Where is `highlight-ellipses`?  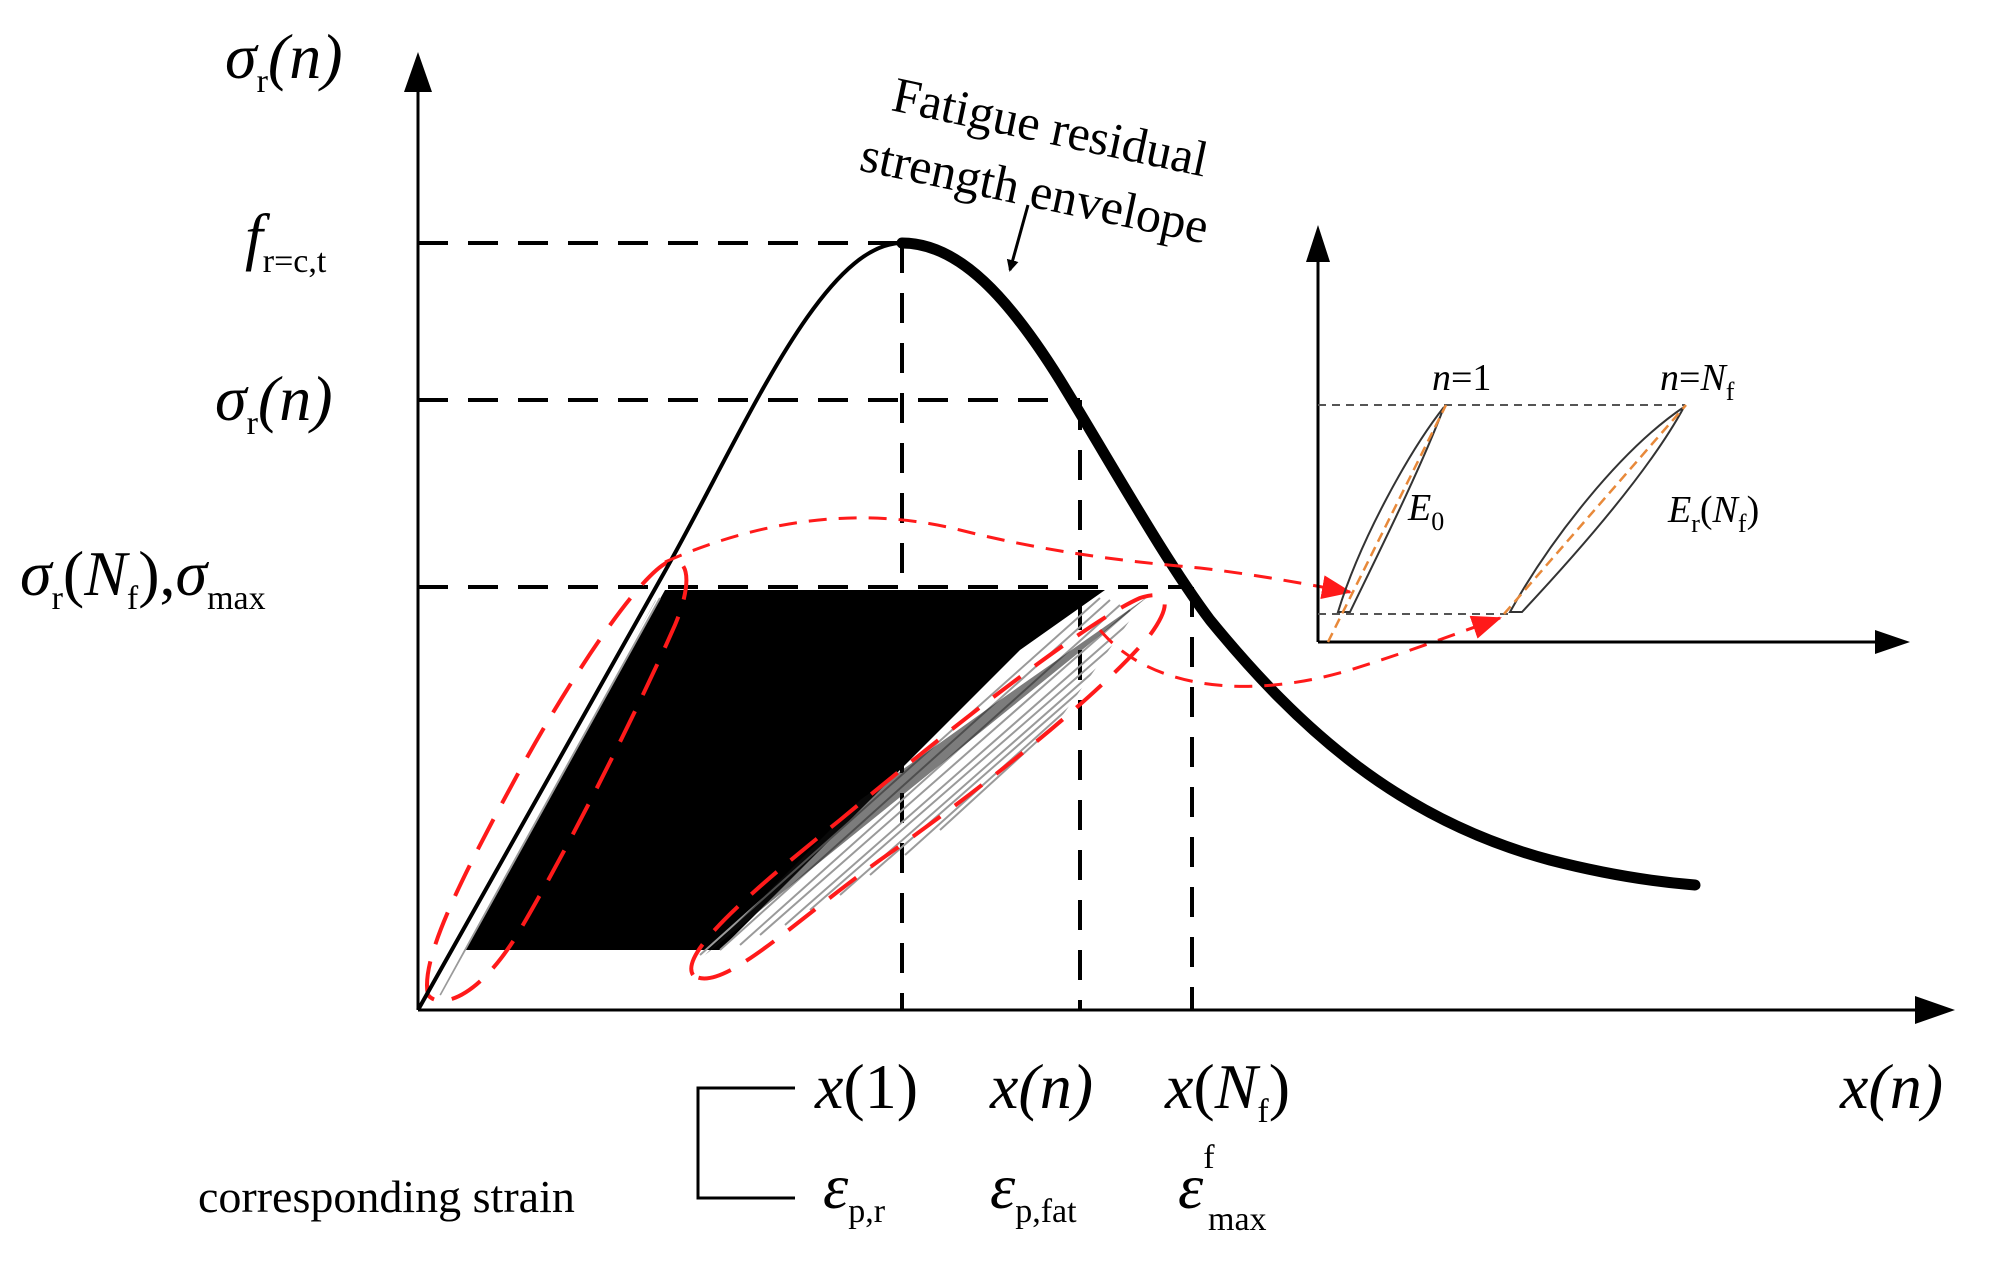 highlight-ellipses is located at coordinates (796, 781).